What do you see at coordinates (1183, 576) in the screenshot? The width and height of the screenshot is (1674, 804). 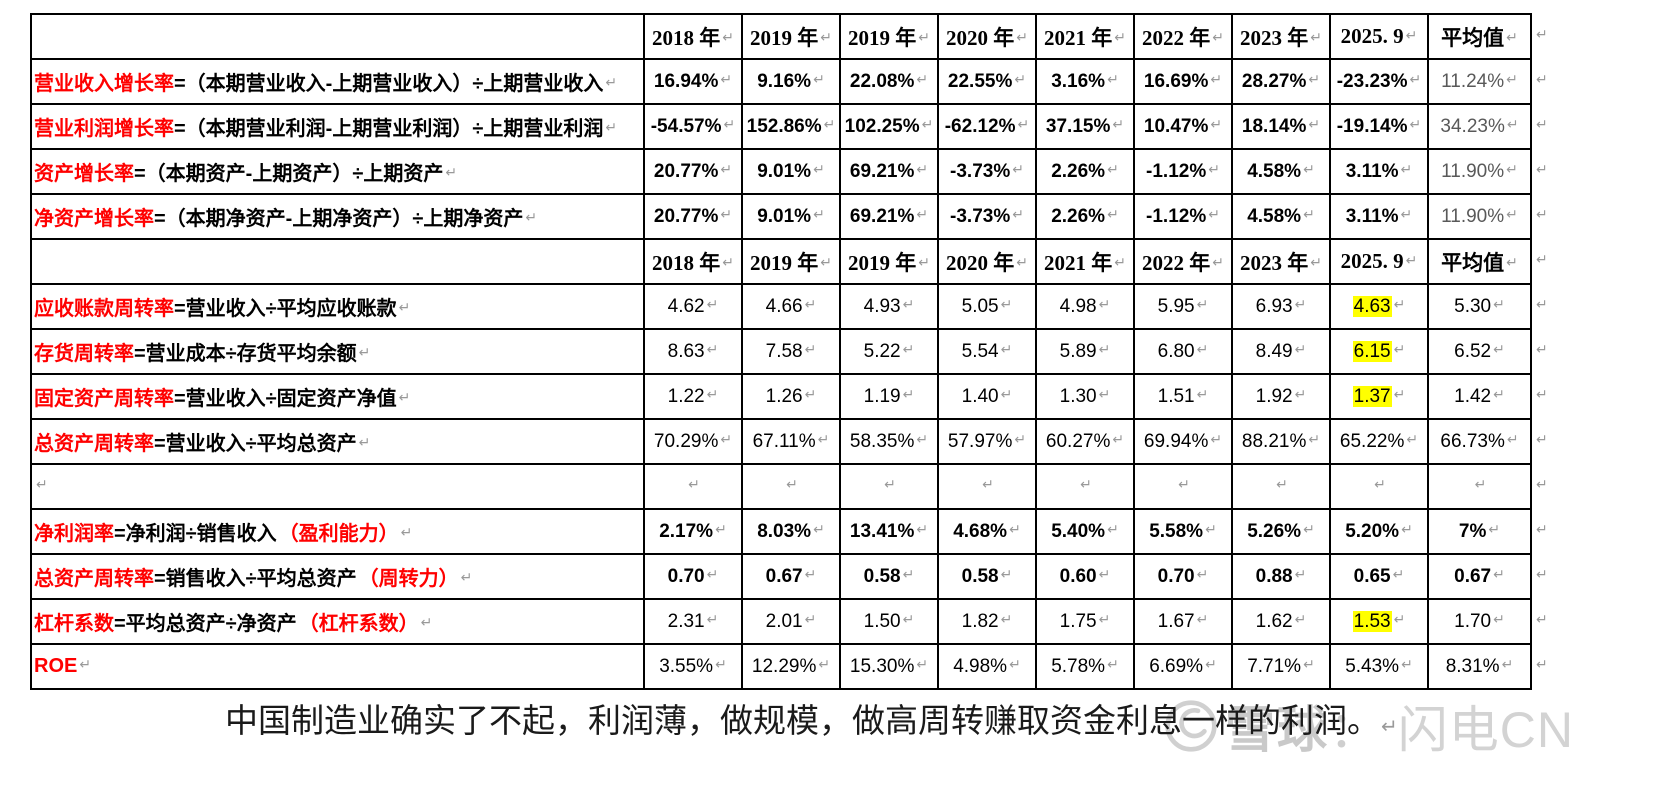 I see `value-cell: 0.70 ↵` at bounding box center [1183, 576].